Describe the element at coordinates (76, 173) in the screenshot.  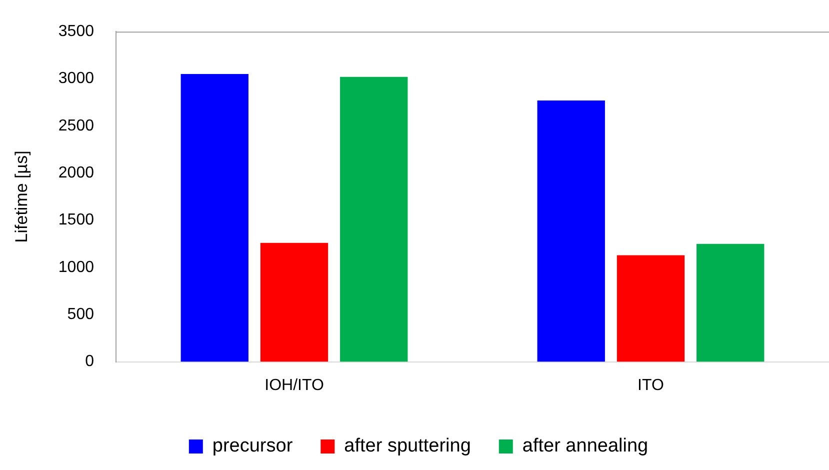
I see `y-tick-label: 2000` at that location.